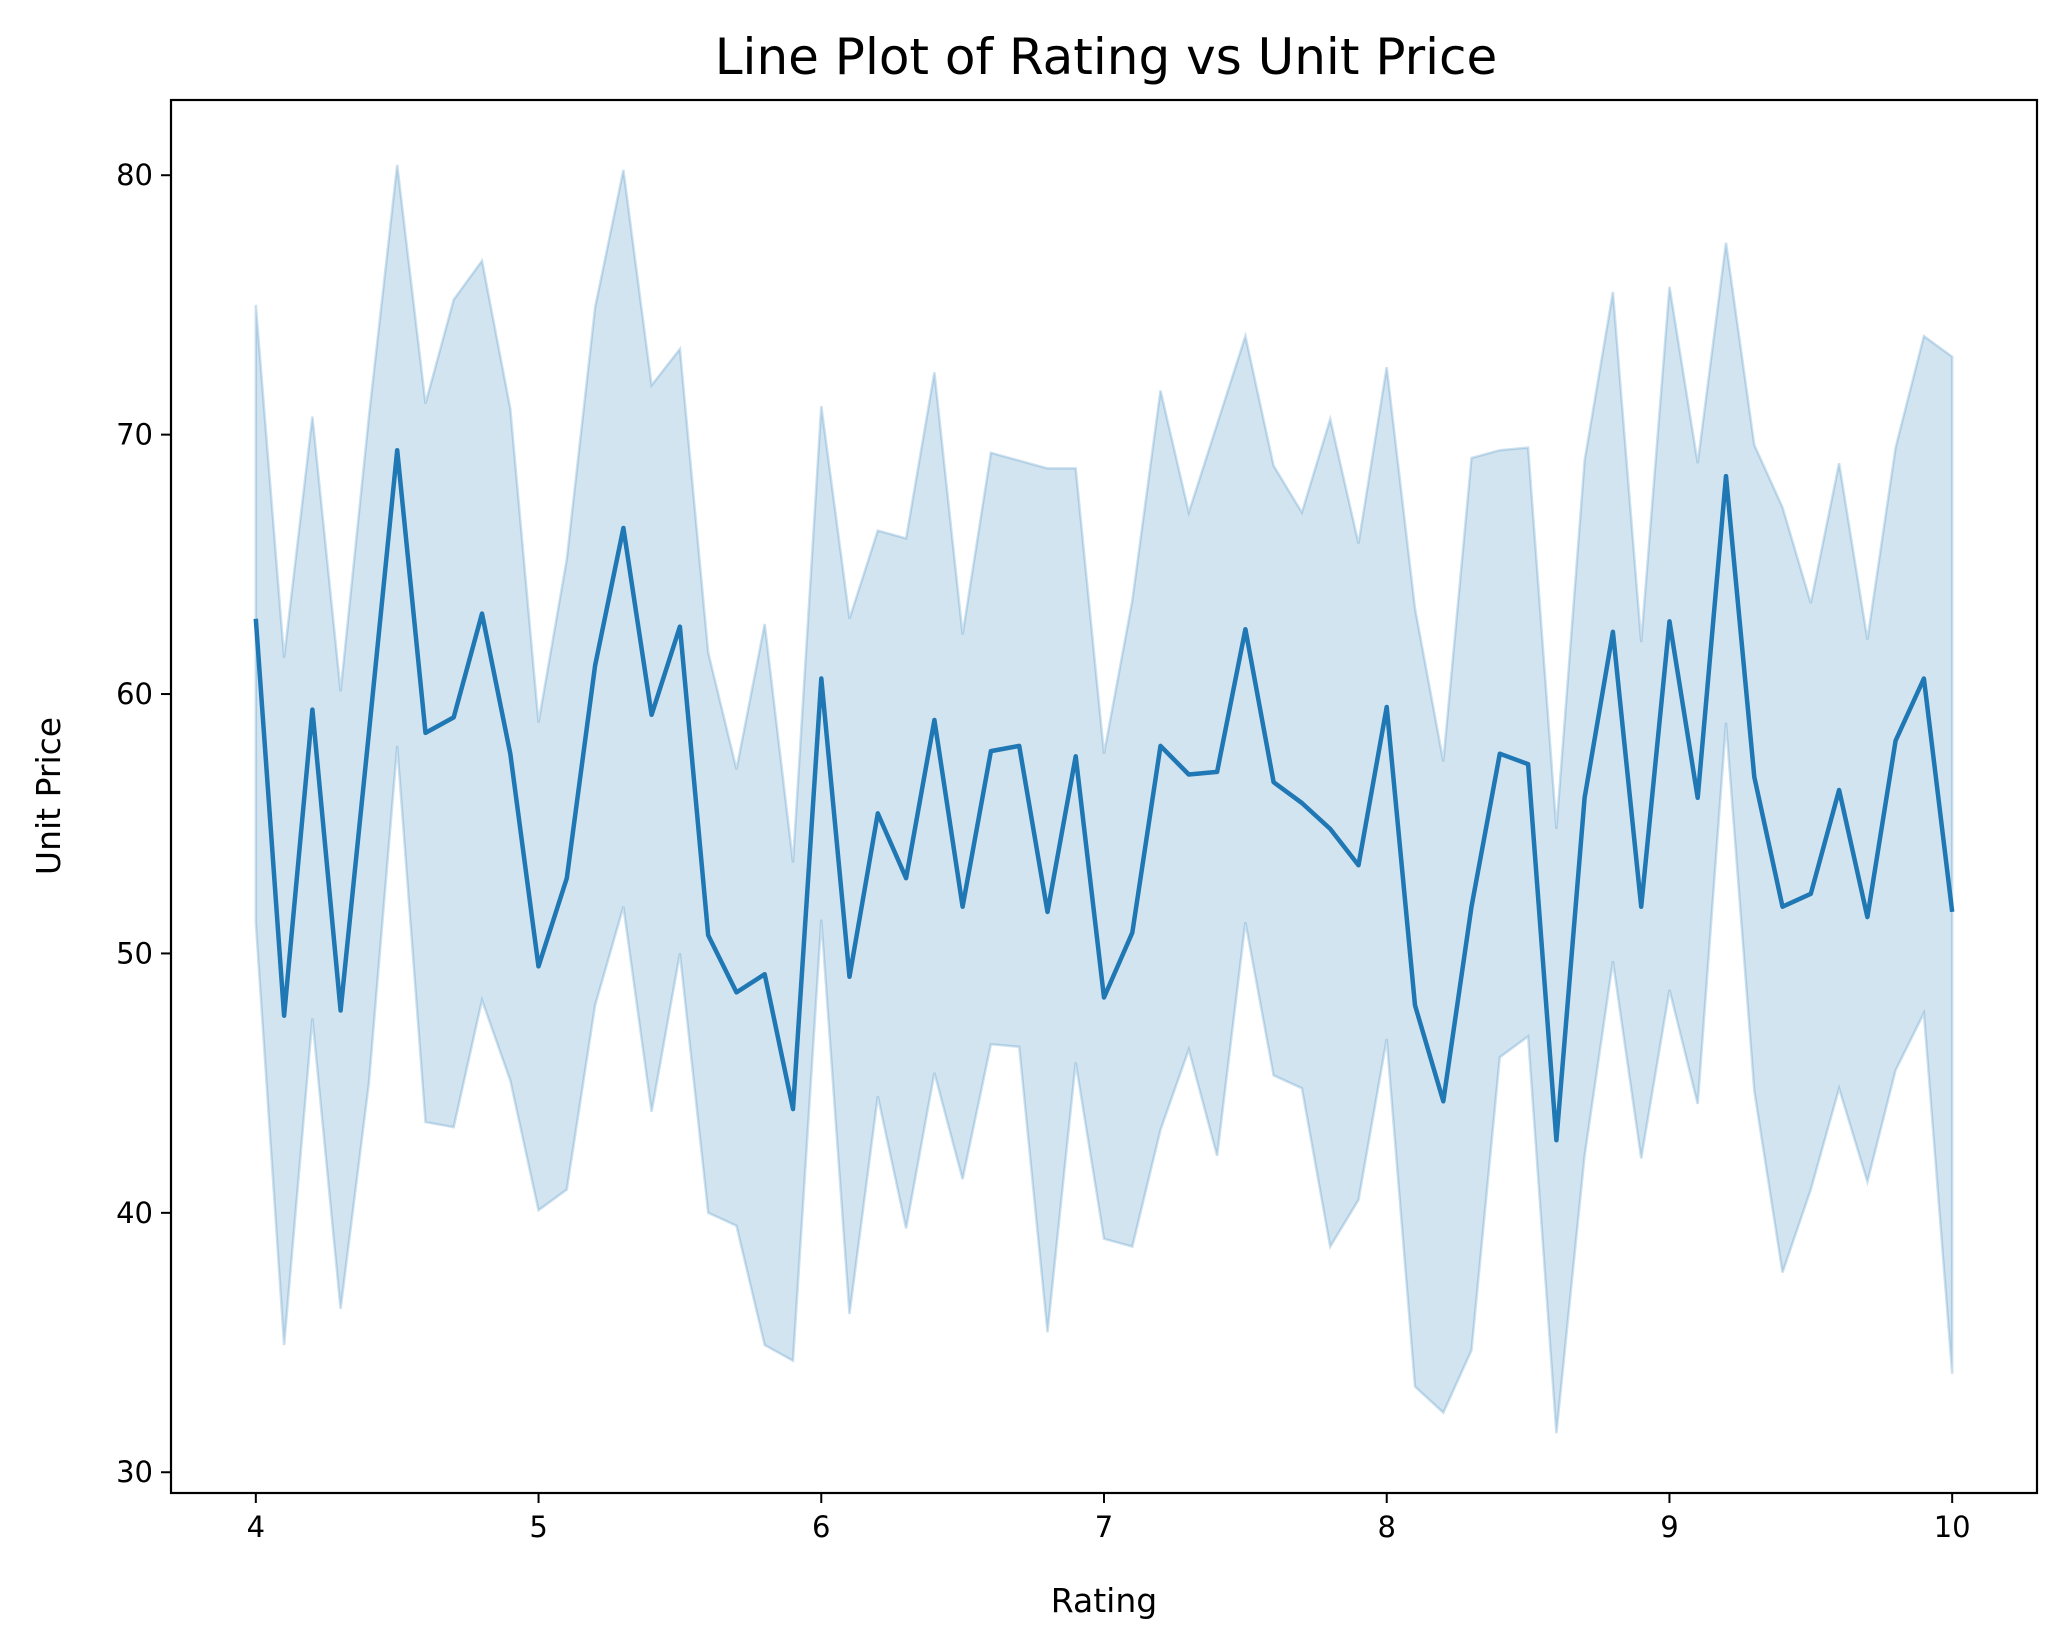 This screenshot has width=2060, height=1647. Describe the element at coordinates (1106, 57) in the screenshot. I see `chart-title: Line Plot of Rating vs Unit Price` at that location.